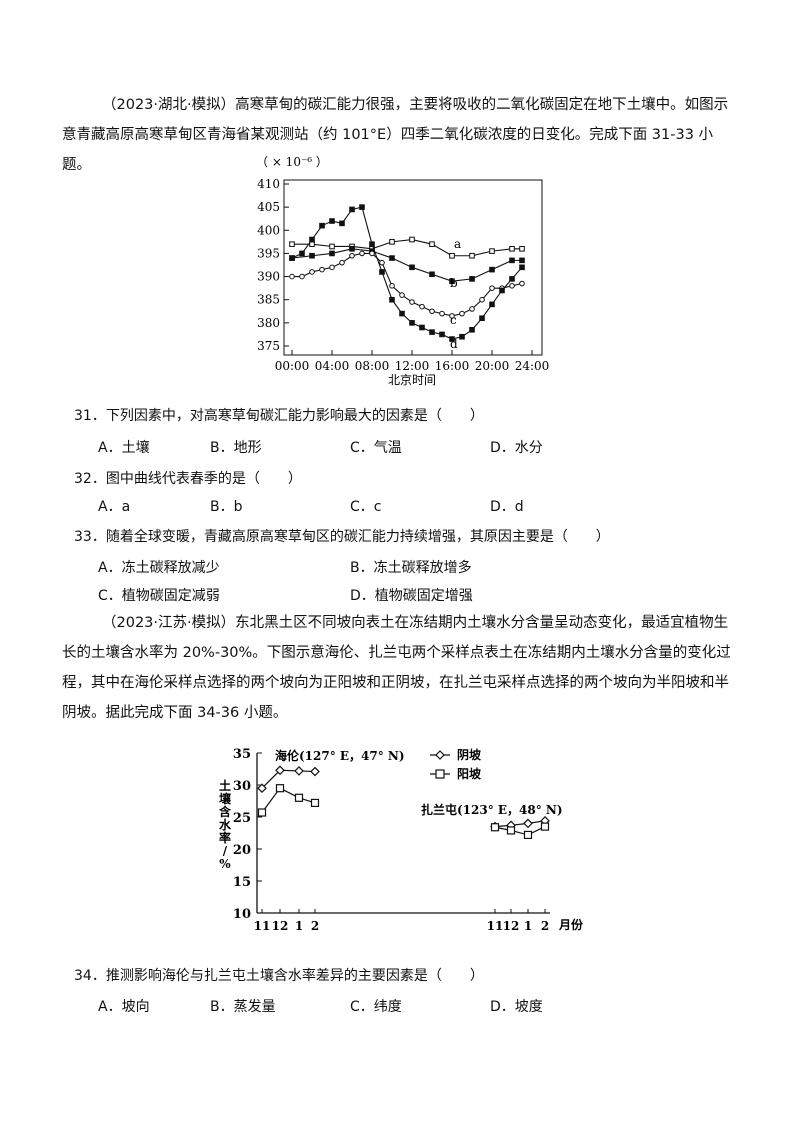 The height and width of the screenshot is (1132, 800). Describe the element at coordinates (268, 184) in the screenshot. I see `chart1-ytick-label: 410` at that location.